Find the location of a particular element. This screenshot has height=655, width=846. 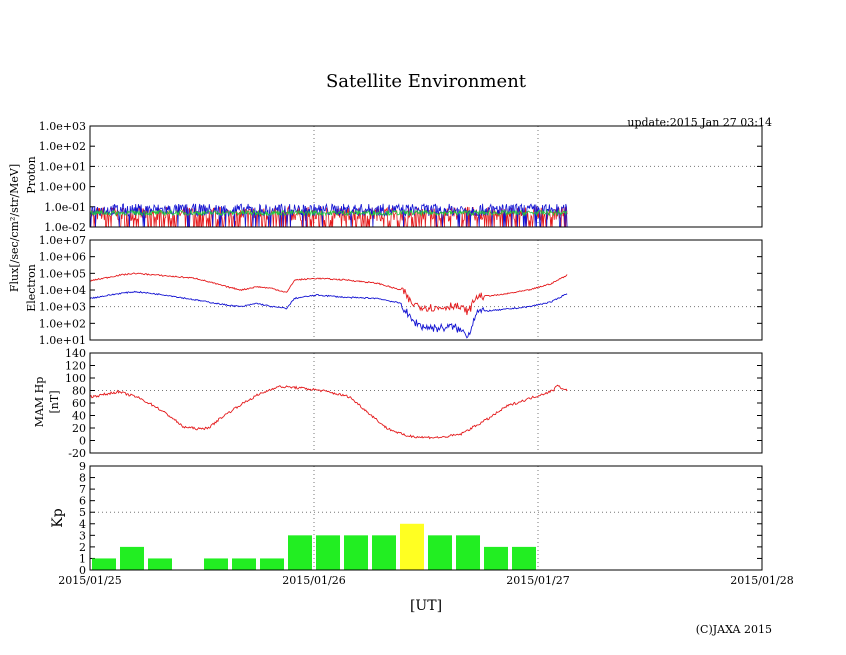

mamhp-y-label: MAM Hp is located at coordinates (39, 402).